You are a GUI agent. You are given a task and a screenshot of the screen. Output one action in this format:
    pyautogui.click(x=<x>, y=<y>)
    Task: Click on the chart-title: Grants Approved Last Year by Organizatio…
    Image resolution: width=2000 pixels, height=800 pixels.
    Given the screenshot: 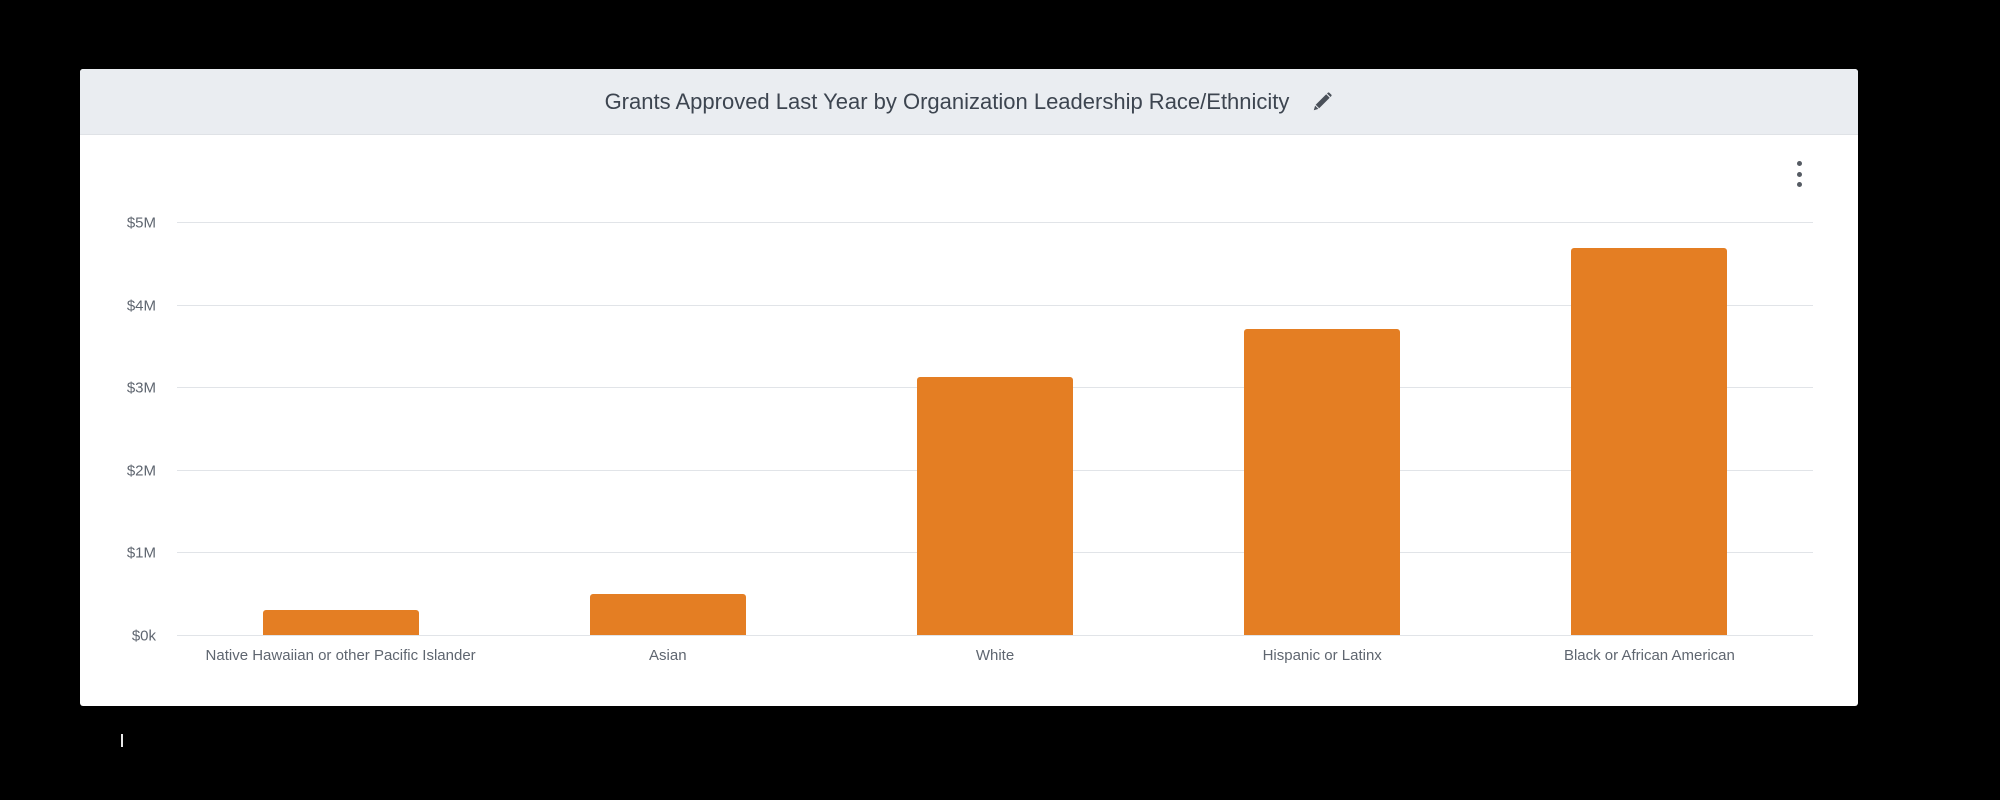 What is the action you would take?
    pyautogui.click(x=947, y=101)
    